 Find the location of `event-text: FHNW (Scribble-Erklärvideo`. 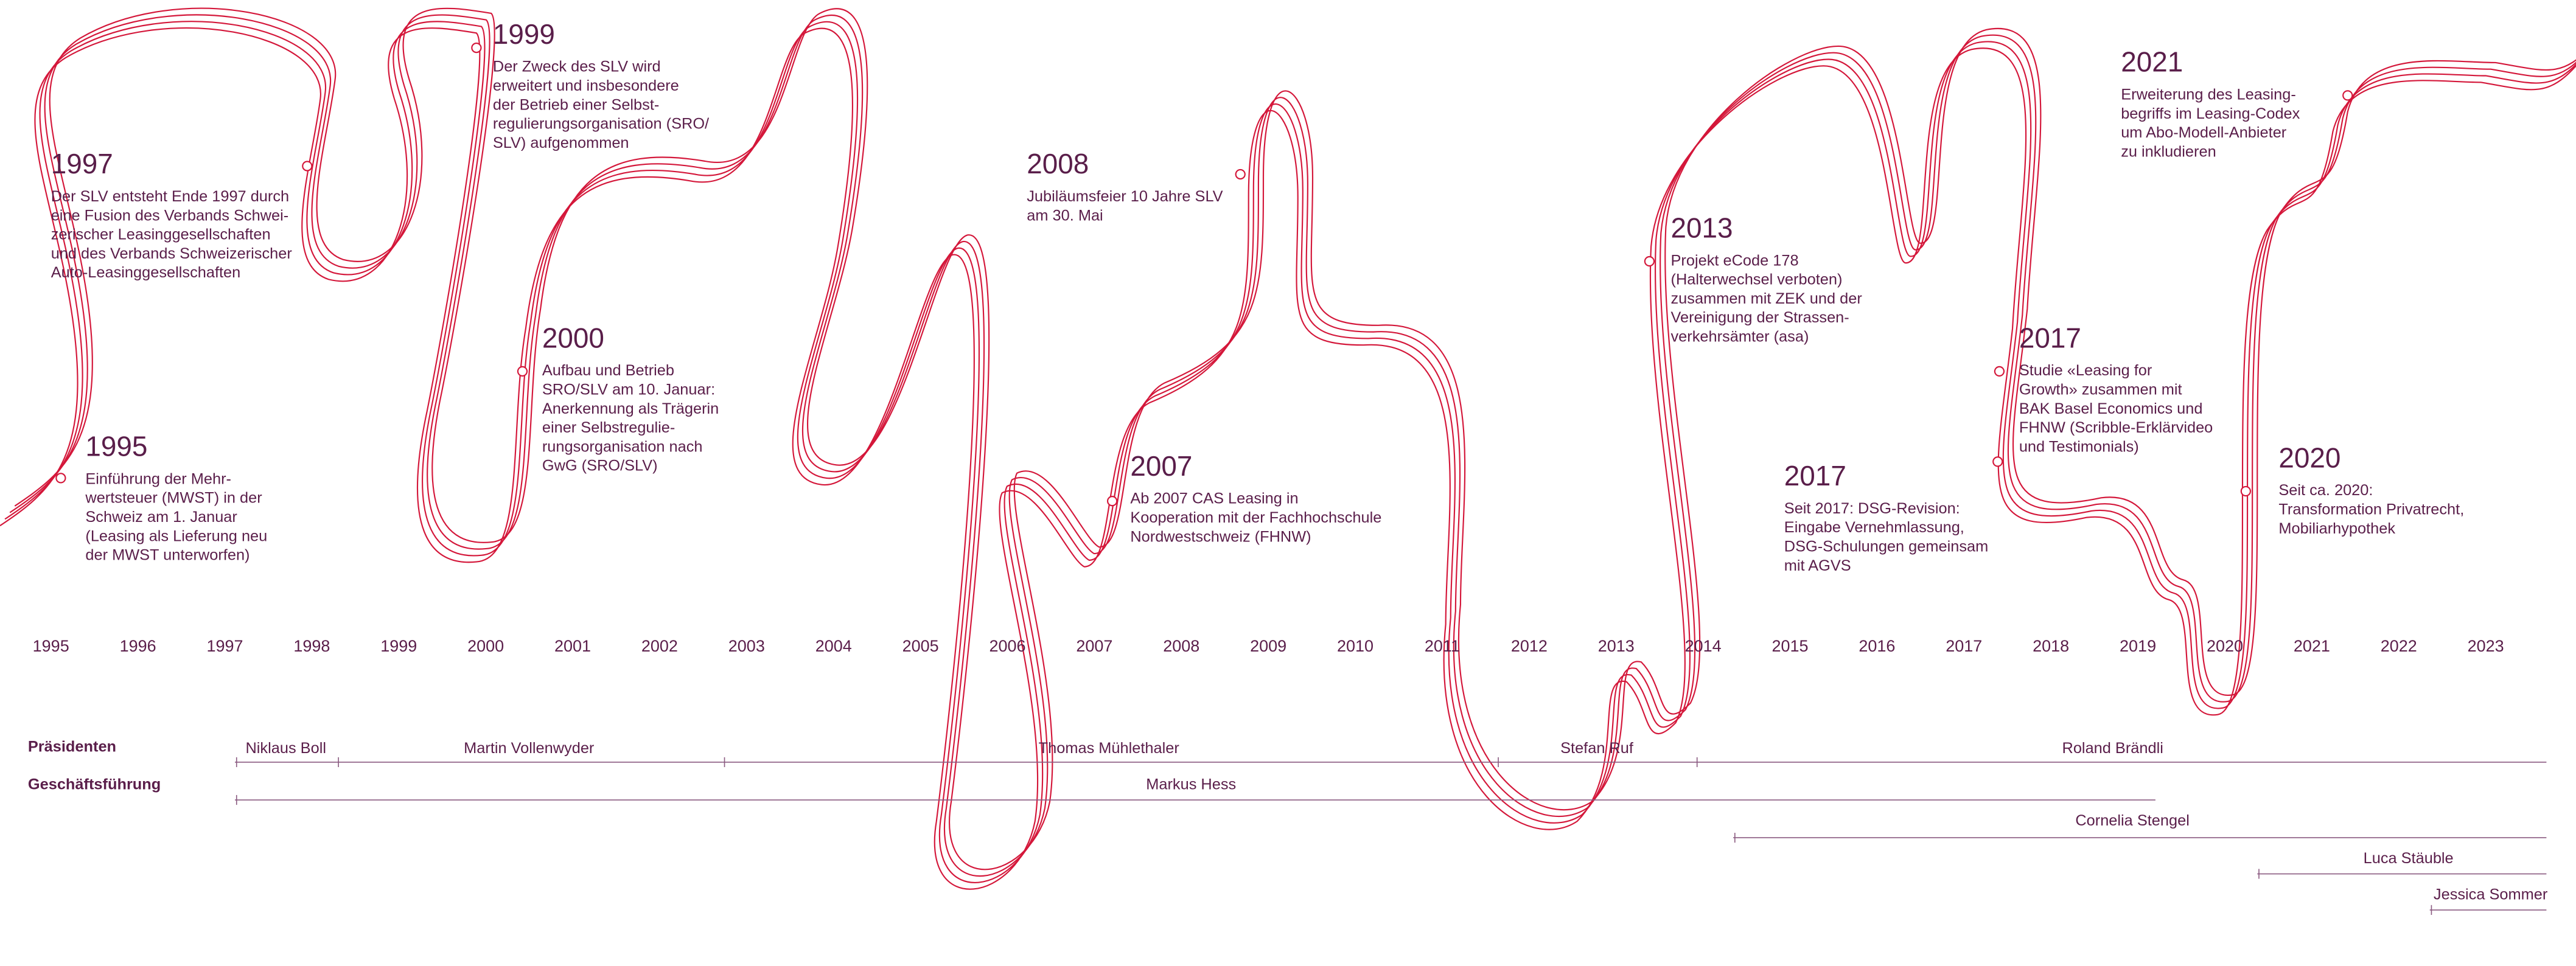

event-text: FHNW (Scribble-Erklärvideo is located at coordinates (2116, 427).